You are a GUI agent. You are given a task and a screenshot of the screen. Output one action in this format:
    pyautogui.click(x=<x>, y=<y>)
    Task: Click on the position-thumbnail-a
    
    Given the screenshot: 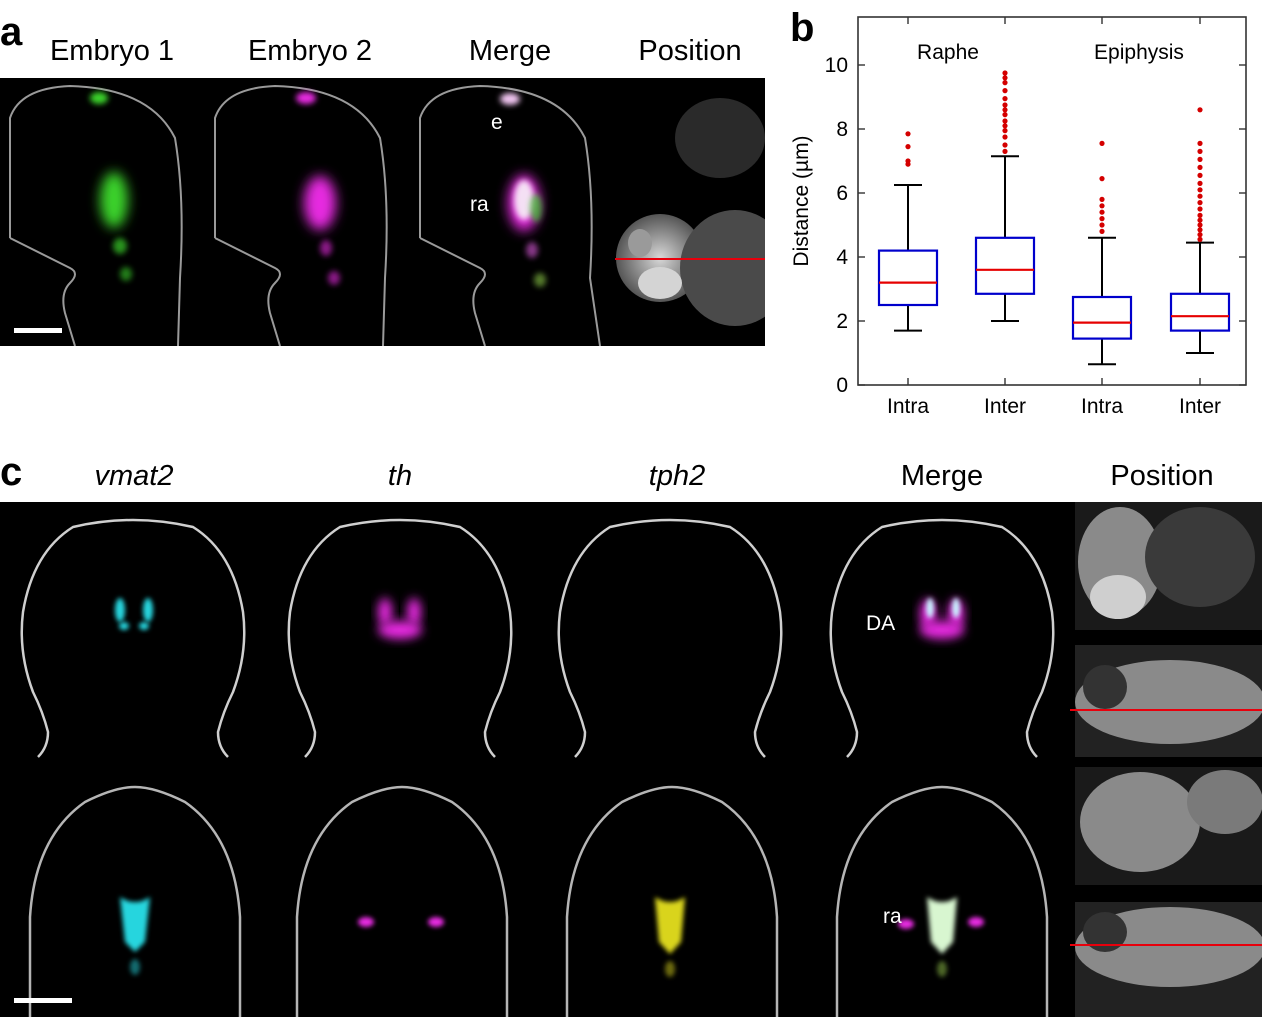 What is the action you would take?
    pyautogui.click(x=703, y=212)
    